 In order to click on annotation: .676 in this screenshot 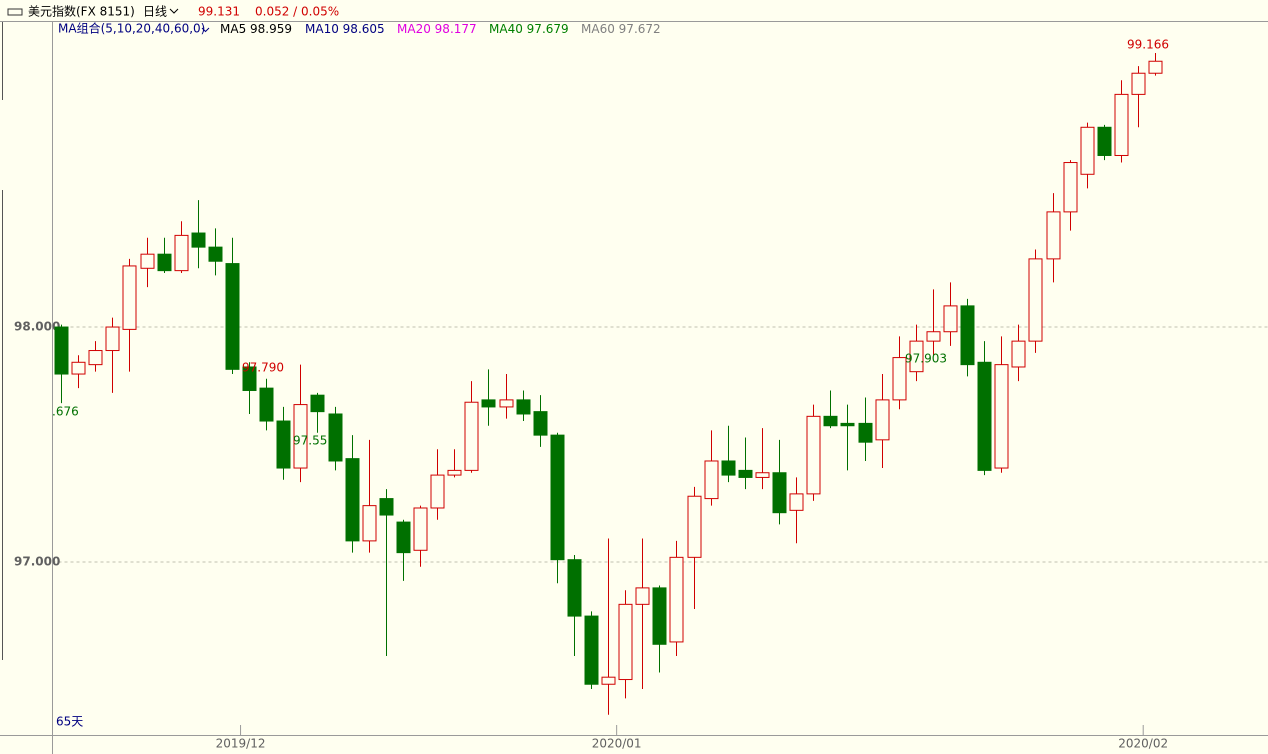, I will do `click(65, 412)`.